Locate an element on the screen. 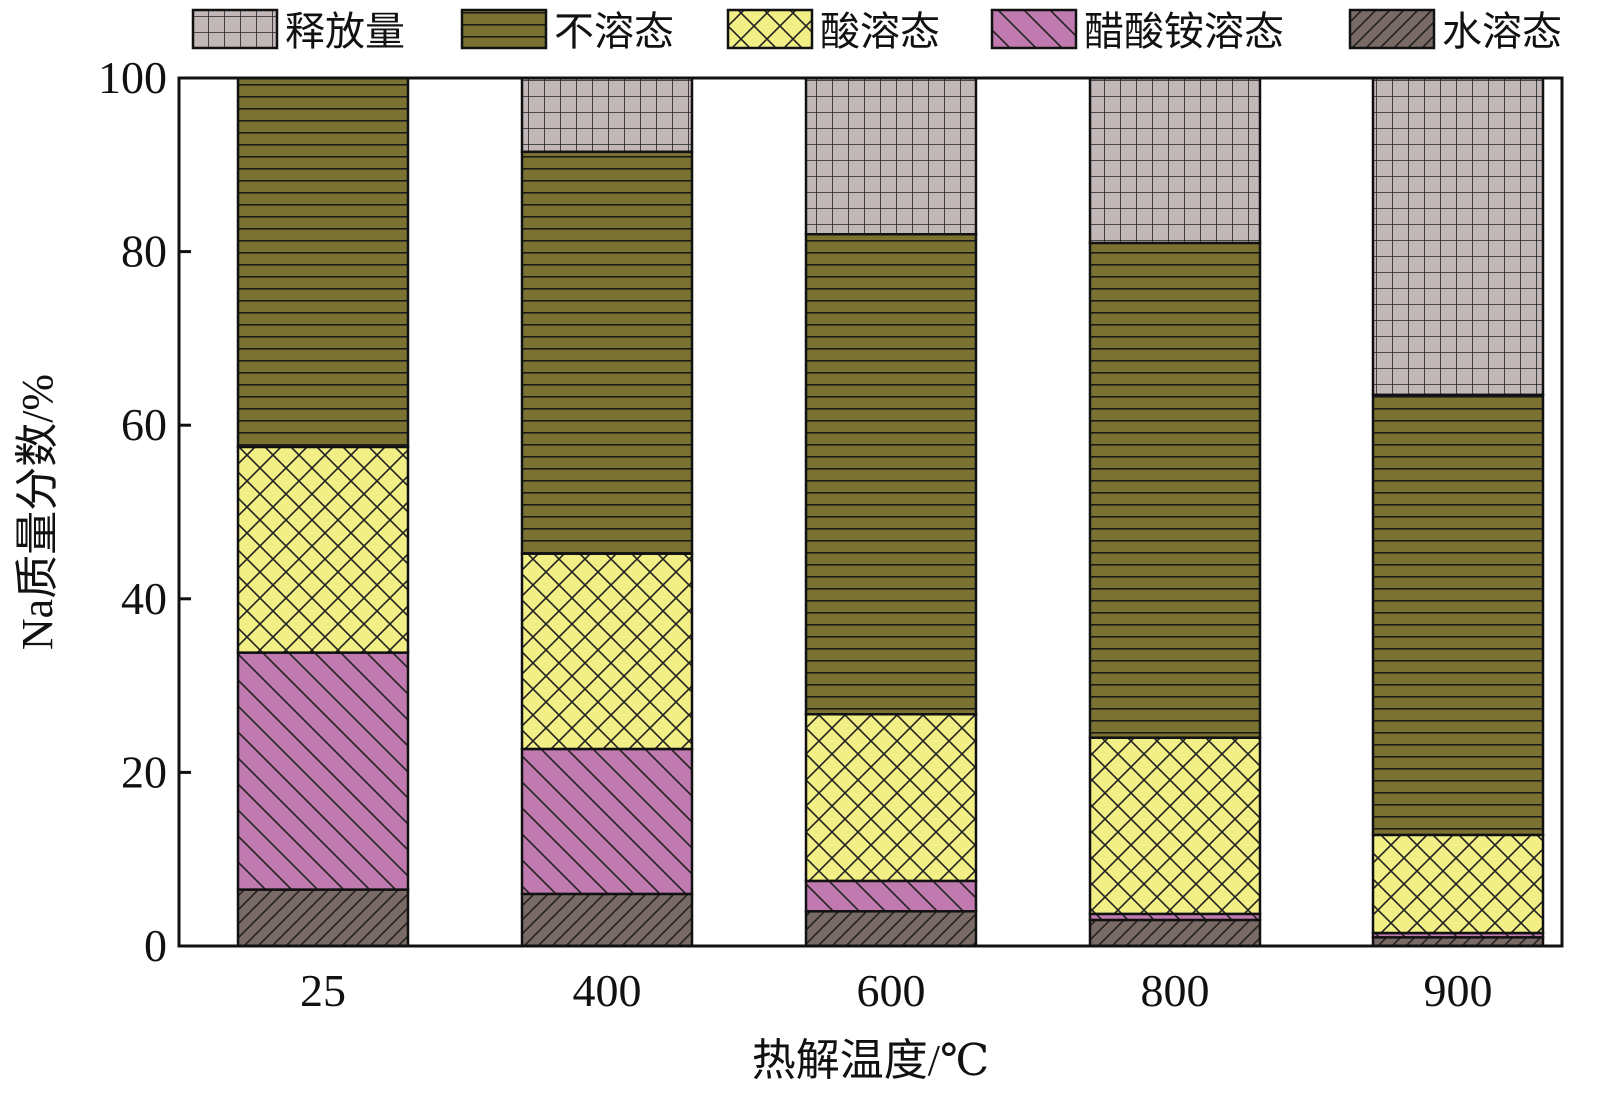 The image size is (1600, 1115). x-tick-label: 800 is located at coordinates (1175, 990).